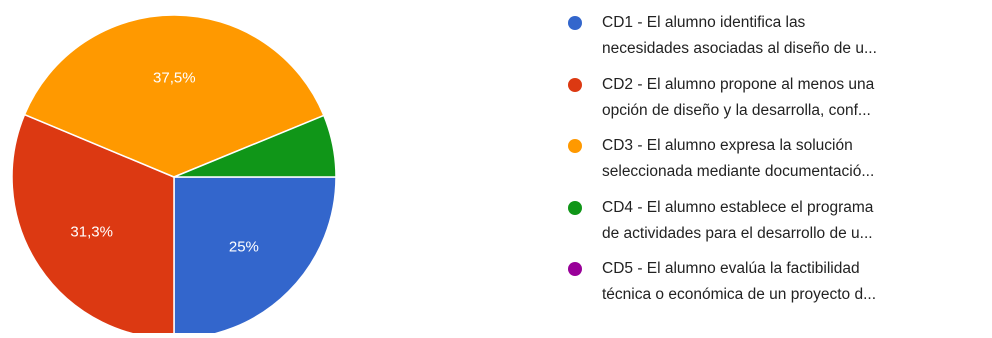  Describe the element at coordinates (731, 268) in the screenshot. I see `legend-label-line1-5: CD5 - El alumno evalúa la factibilidad` at that location.